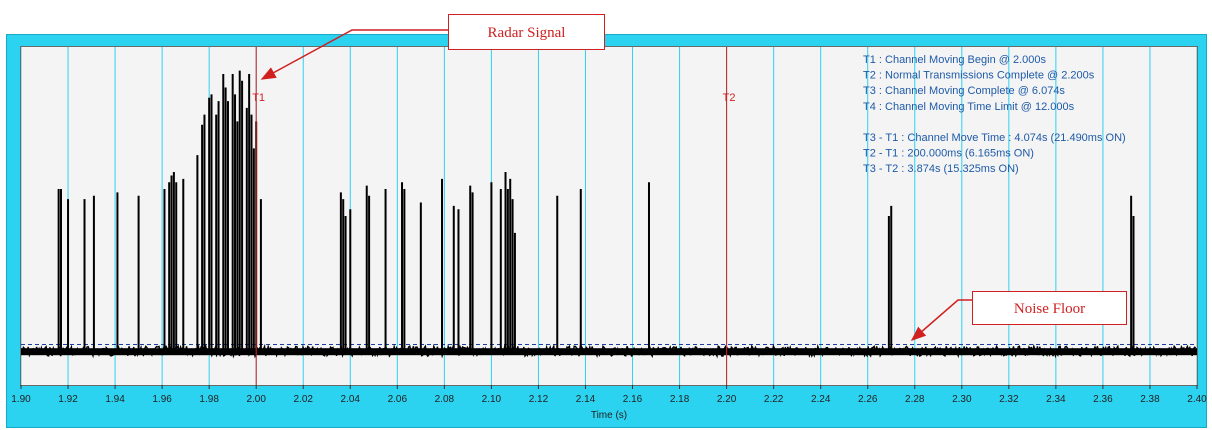 The height and width of the screenshot is (430, 1212). Describe the element at coordinates (609, 415) in the screenshot. I see `x-axis-title: Time (s)` at that location.